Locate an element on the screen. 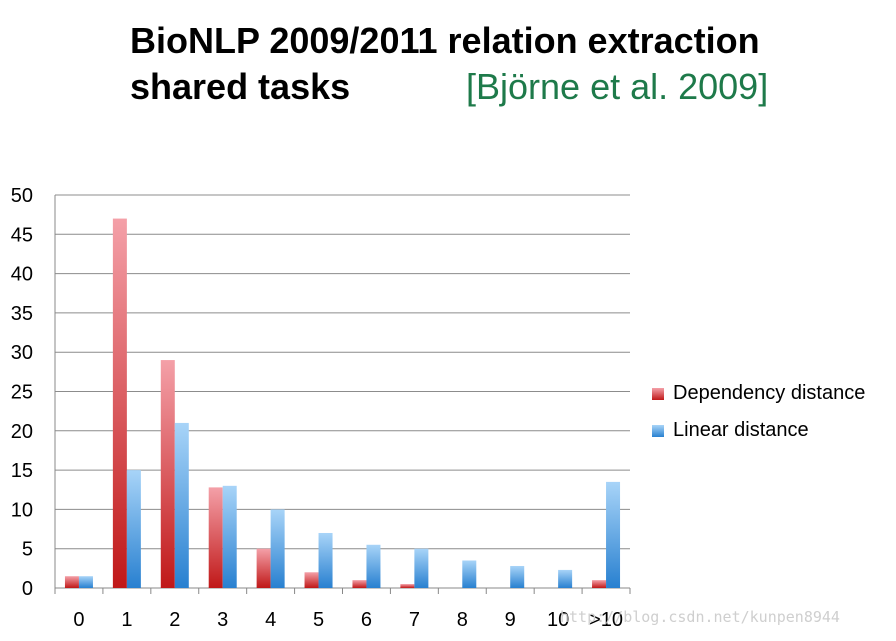 The image size is (896, 641). citation: [Björne et al. 2009] is located at coordinates (617, 86).